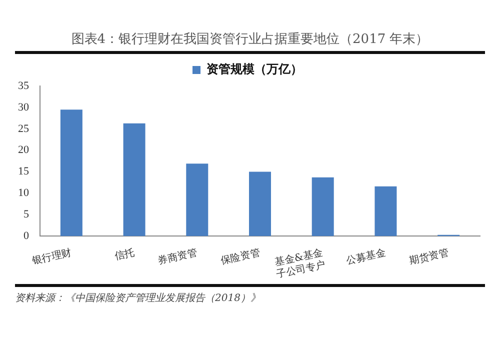 The image size is (500, 362). Describe the element at coordinates (366, 256) in the screenshot. I see `x-tick-label: 公募基金` at that location.